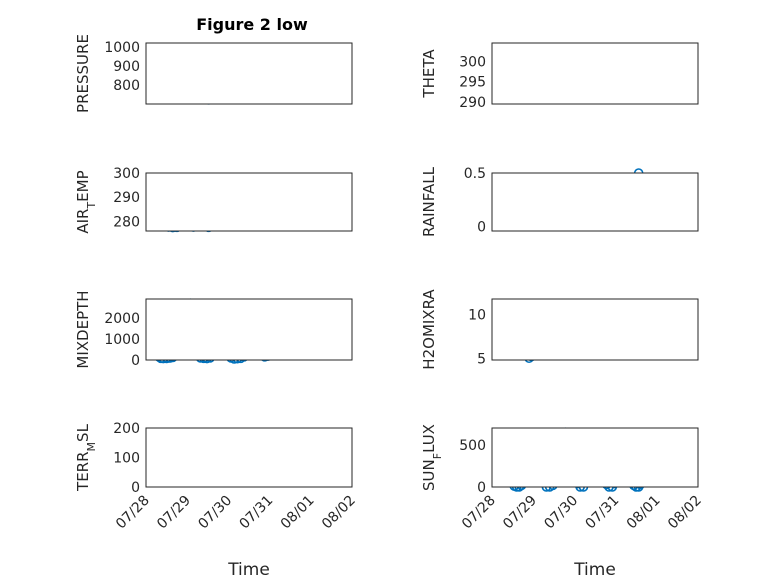 This screenshot has height=583, width=778. I want to click on terr_msl-ylabel: TERRMSL, so click(86, 457).